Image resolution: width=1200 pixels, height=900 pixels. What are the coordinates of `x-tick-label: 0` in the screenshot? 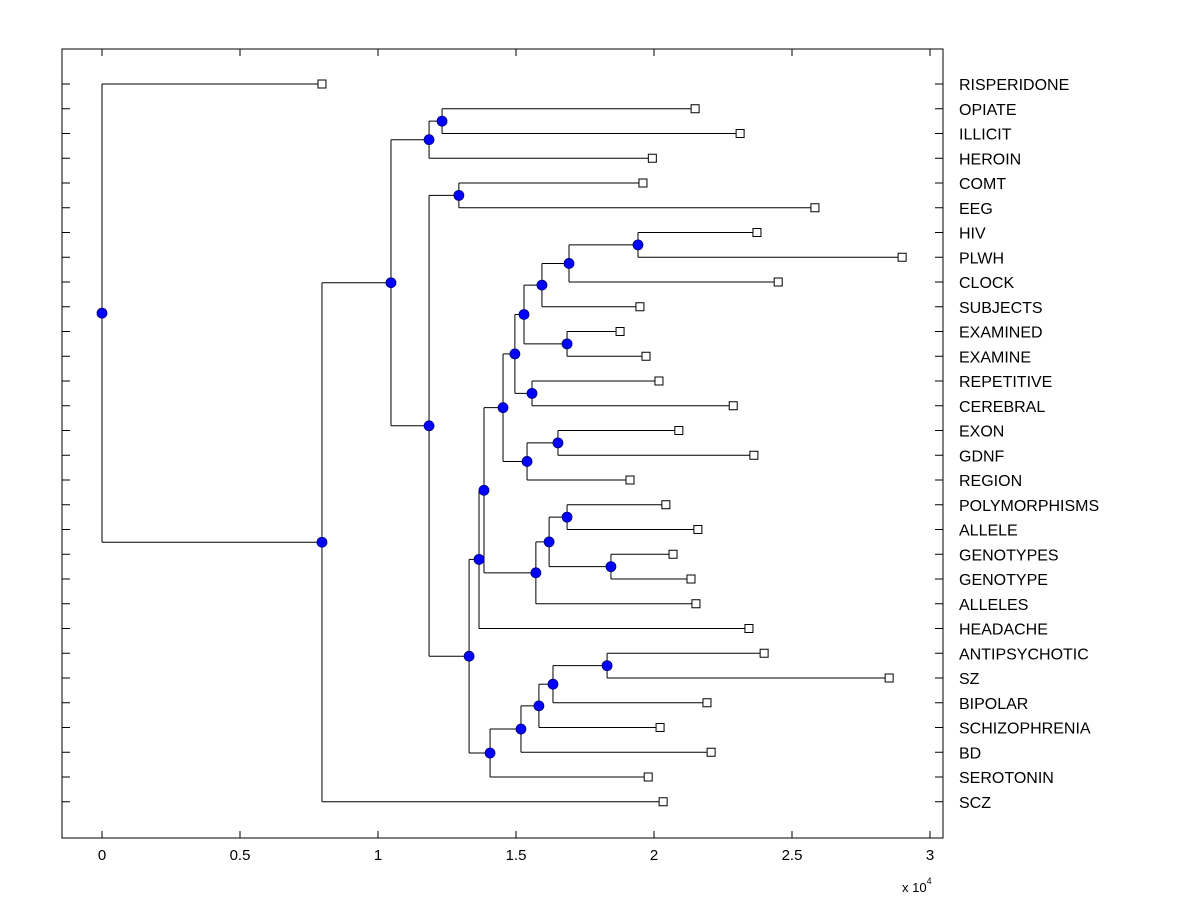 It's located at (102, 855).